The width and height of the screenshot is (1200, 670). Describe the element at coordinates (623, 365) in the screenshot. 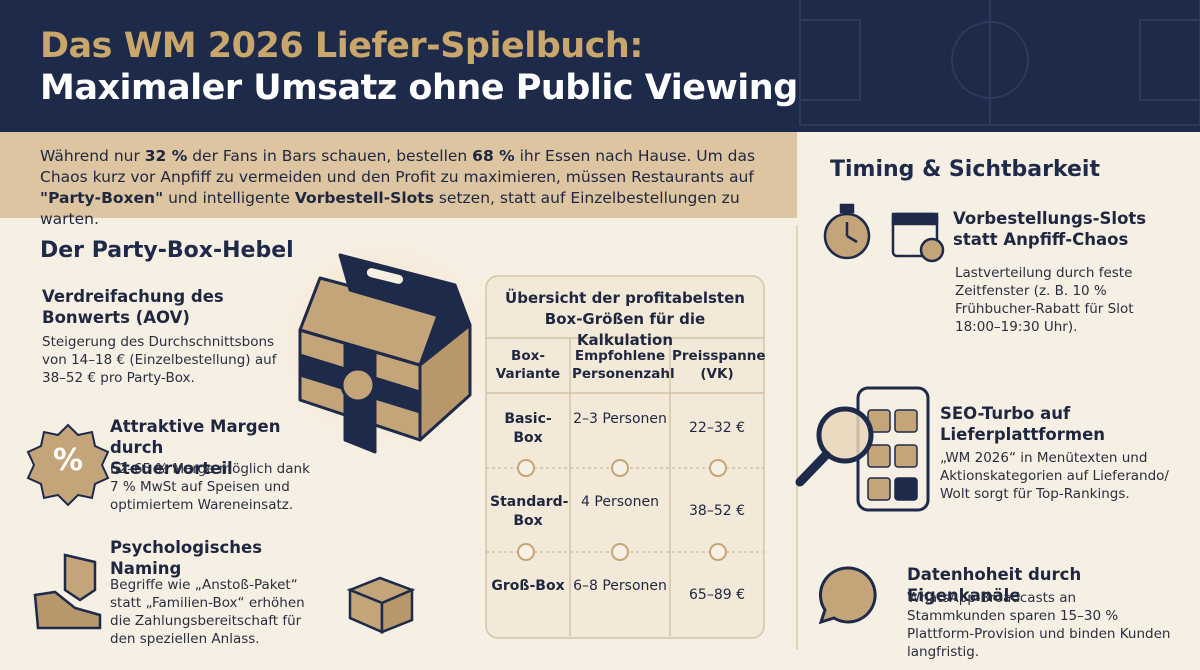

I see `table-header: Empfohlene Personenzahl` at that location.